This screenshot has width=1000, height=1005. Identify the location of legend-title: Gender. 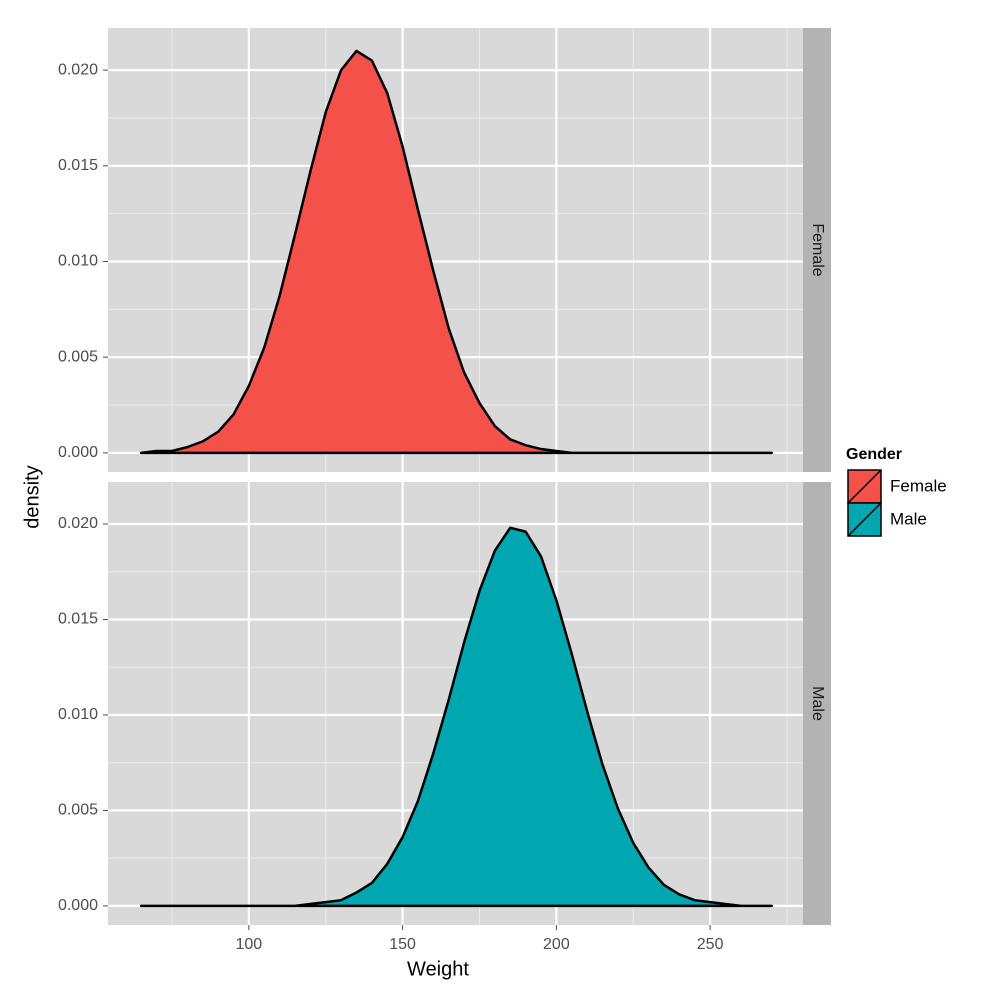
(874, 454).